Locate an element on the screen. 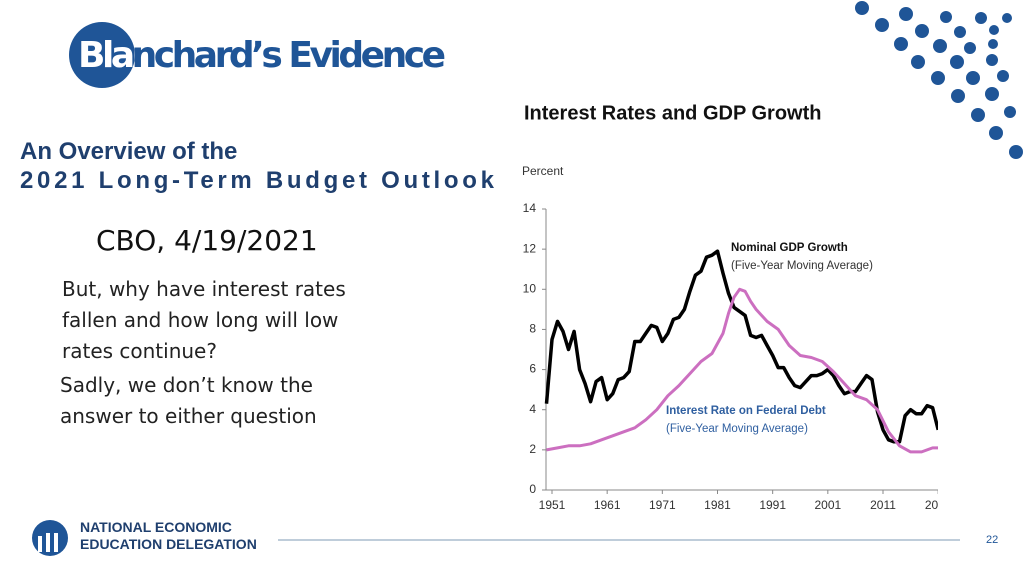  x-tick-label: 2021 is located at coordinates (938, 505).